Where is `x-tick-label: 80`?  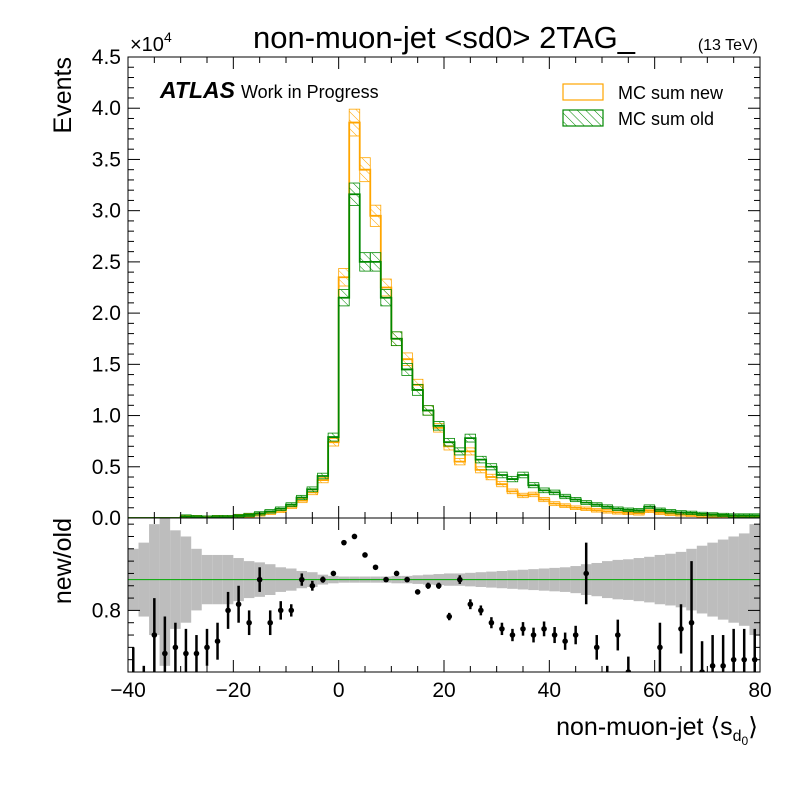
x-tick-label: 80 is located at coordinates (759, 690).